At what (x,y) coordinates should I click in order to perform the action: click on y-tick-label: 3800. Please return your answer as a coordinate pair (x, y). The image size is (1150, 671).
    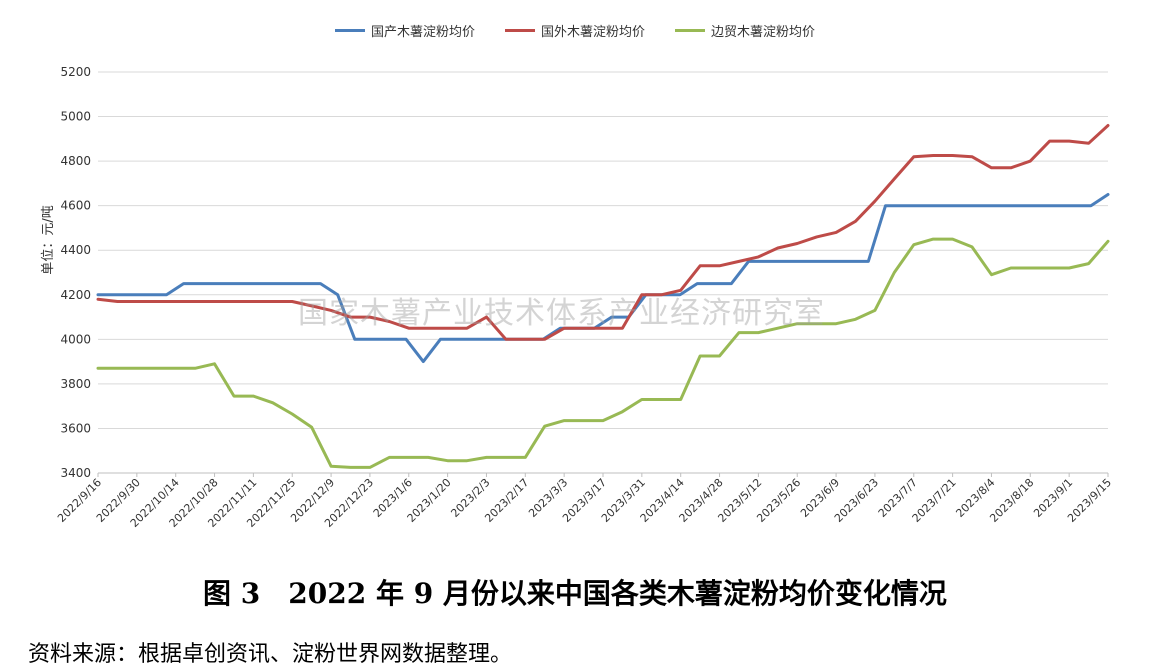
    Looking at the image, I should click on (75, 384).